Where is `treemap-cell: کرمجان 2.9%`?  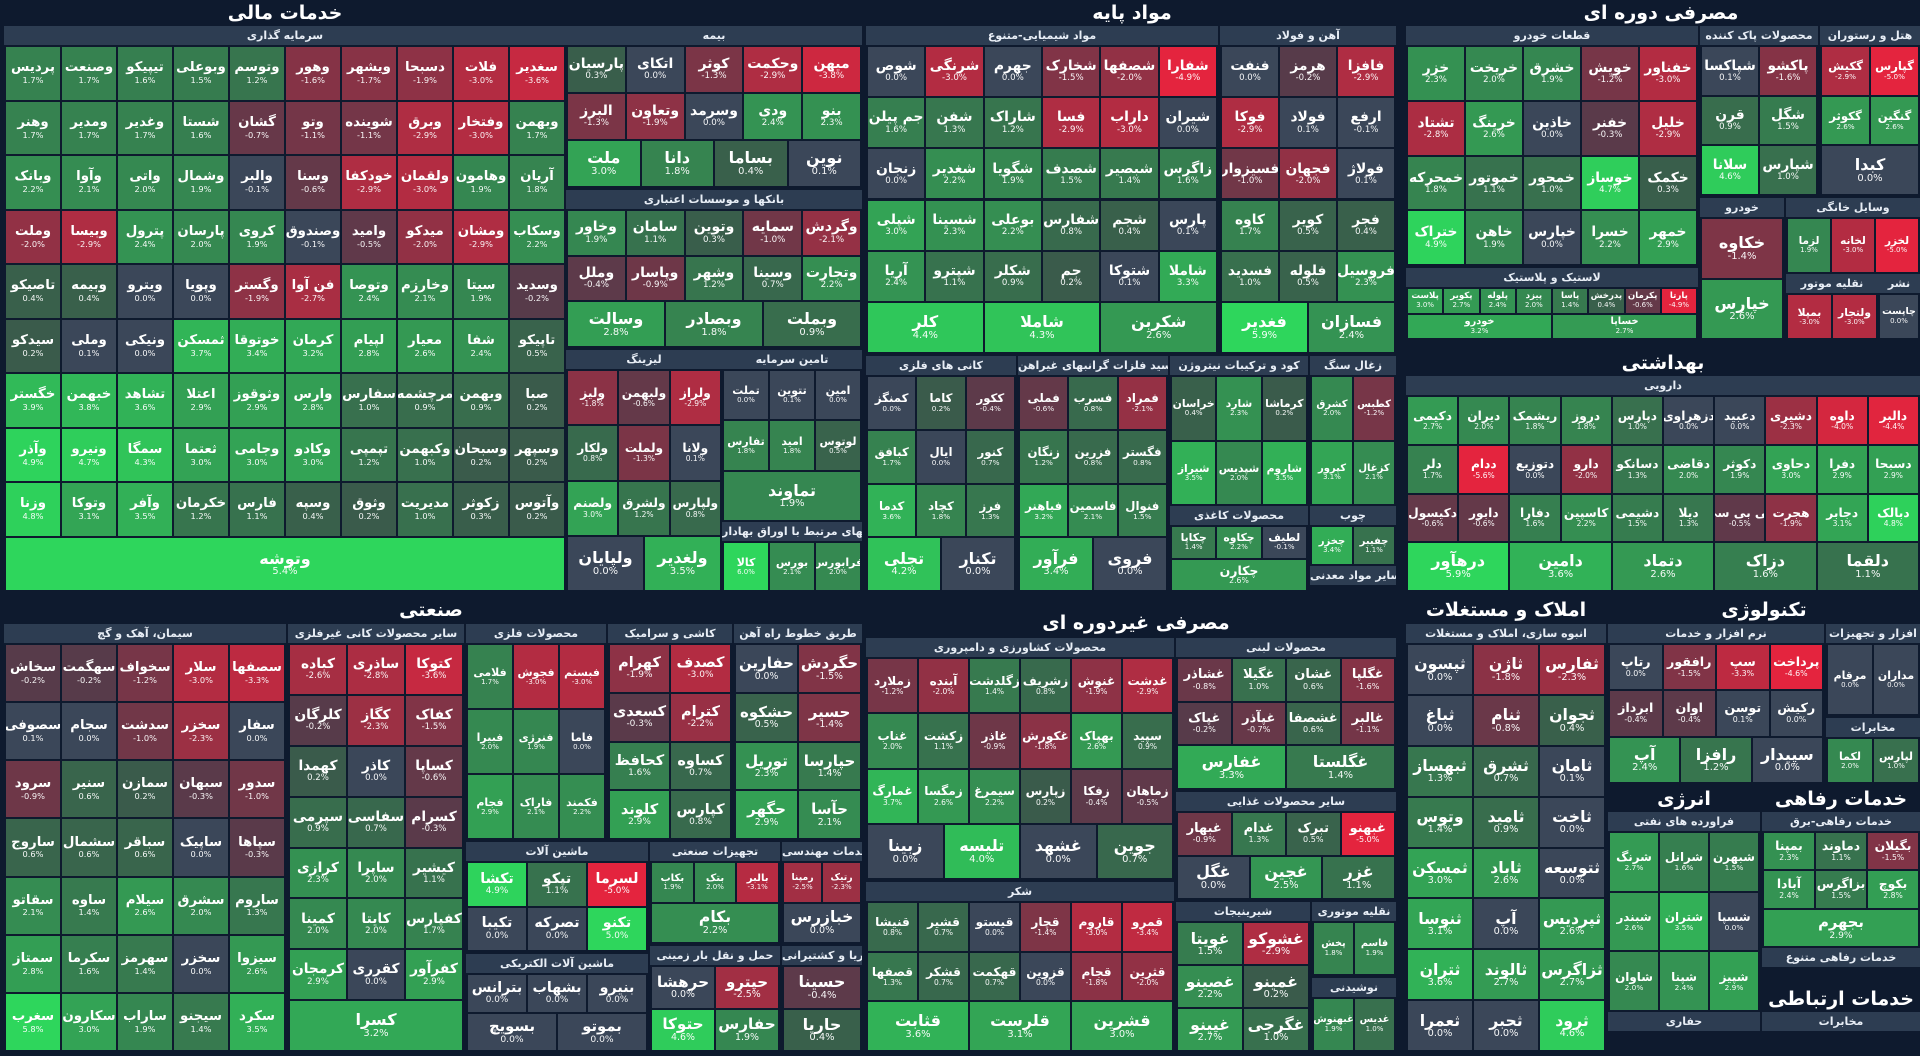 treemap-cell: کرمجان 2.9% is located at coordinates (318, 975).